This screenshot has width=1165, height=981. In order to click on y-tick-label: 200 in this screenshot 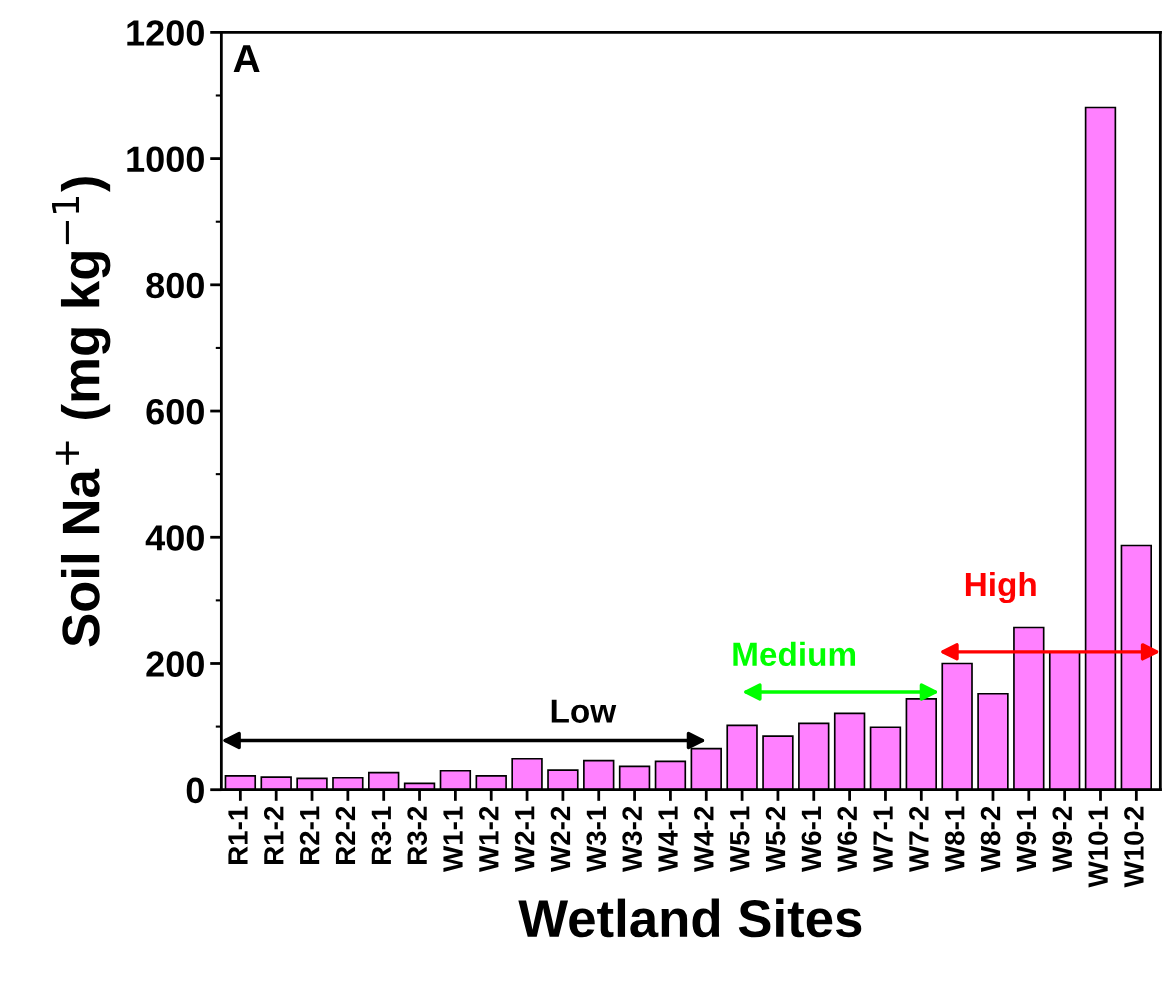, I will do `click(175, 664)`.